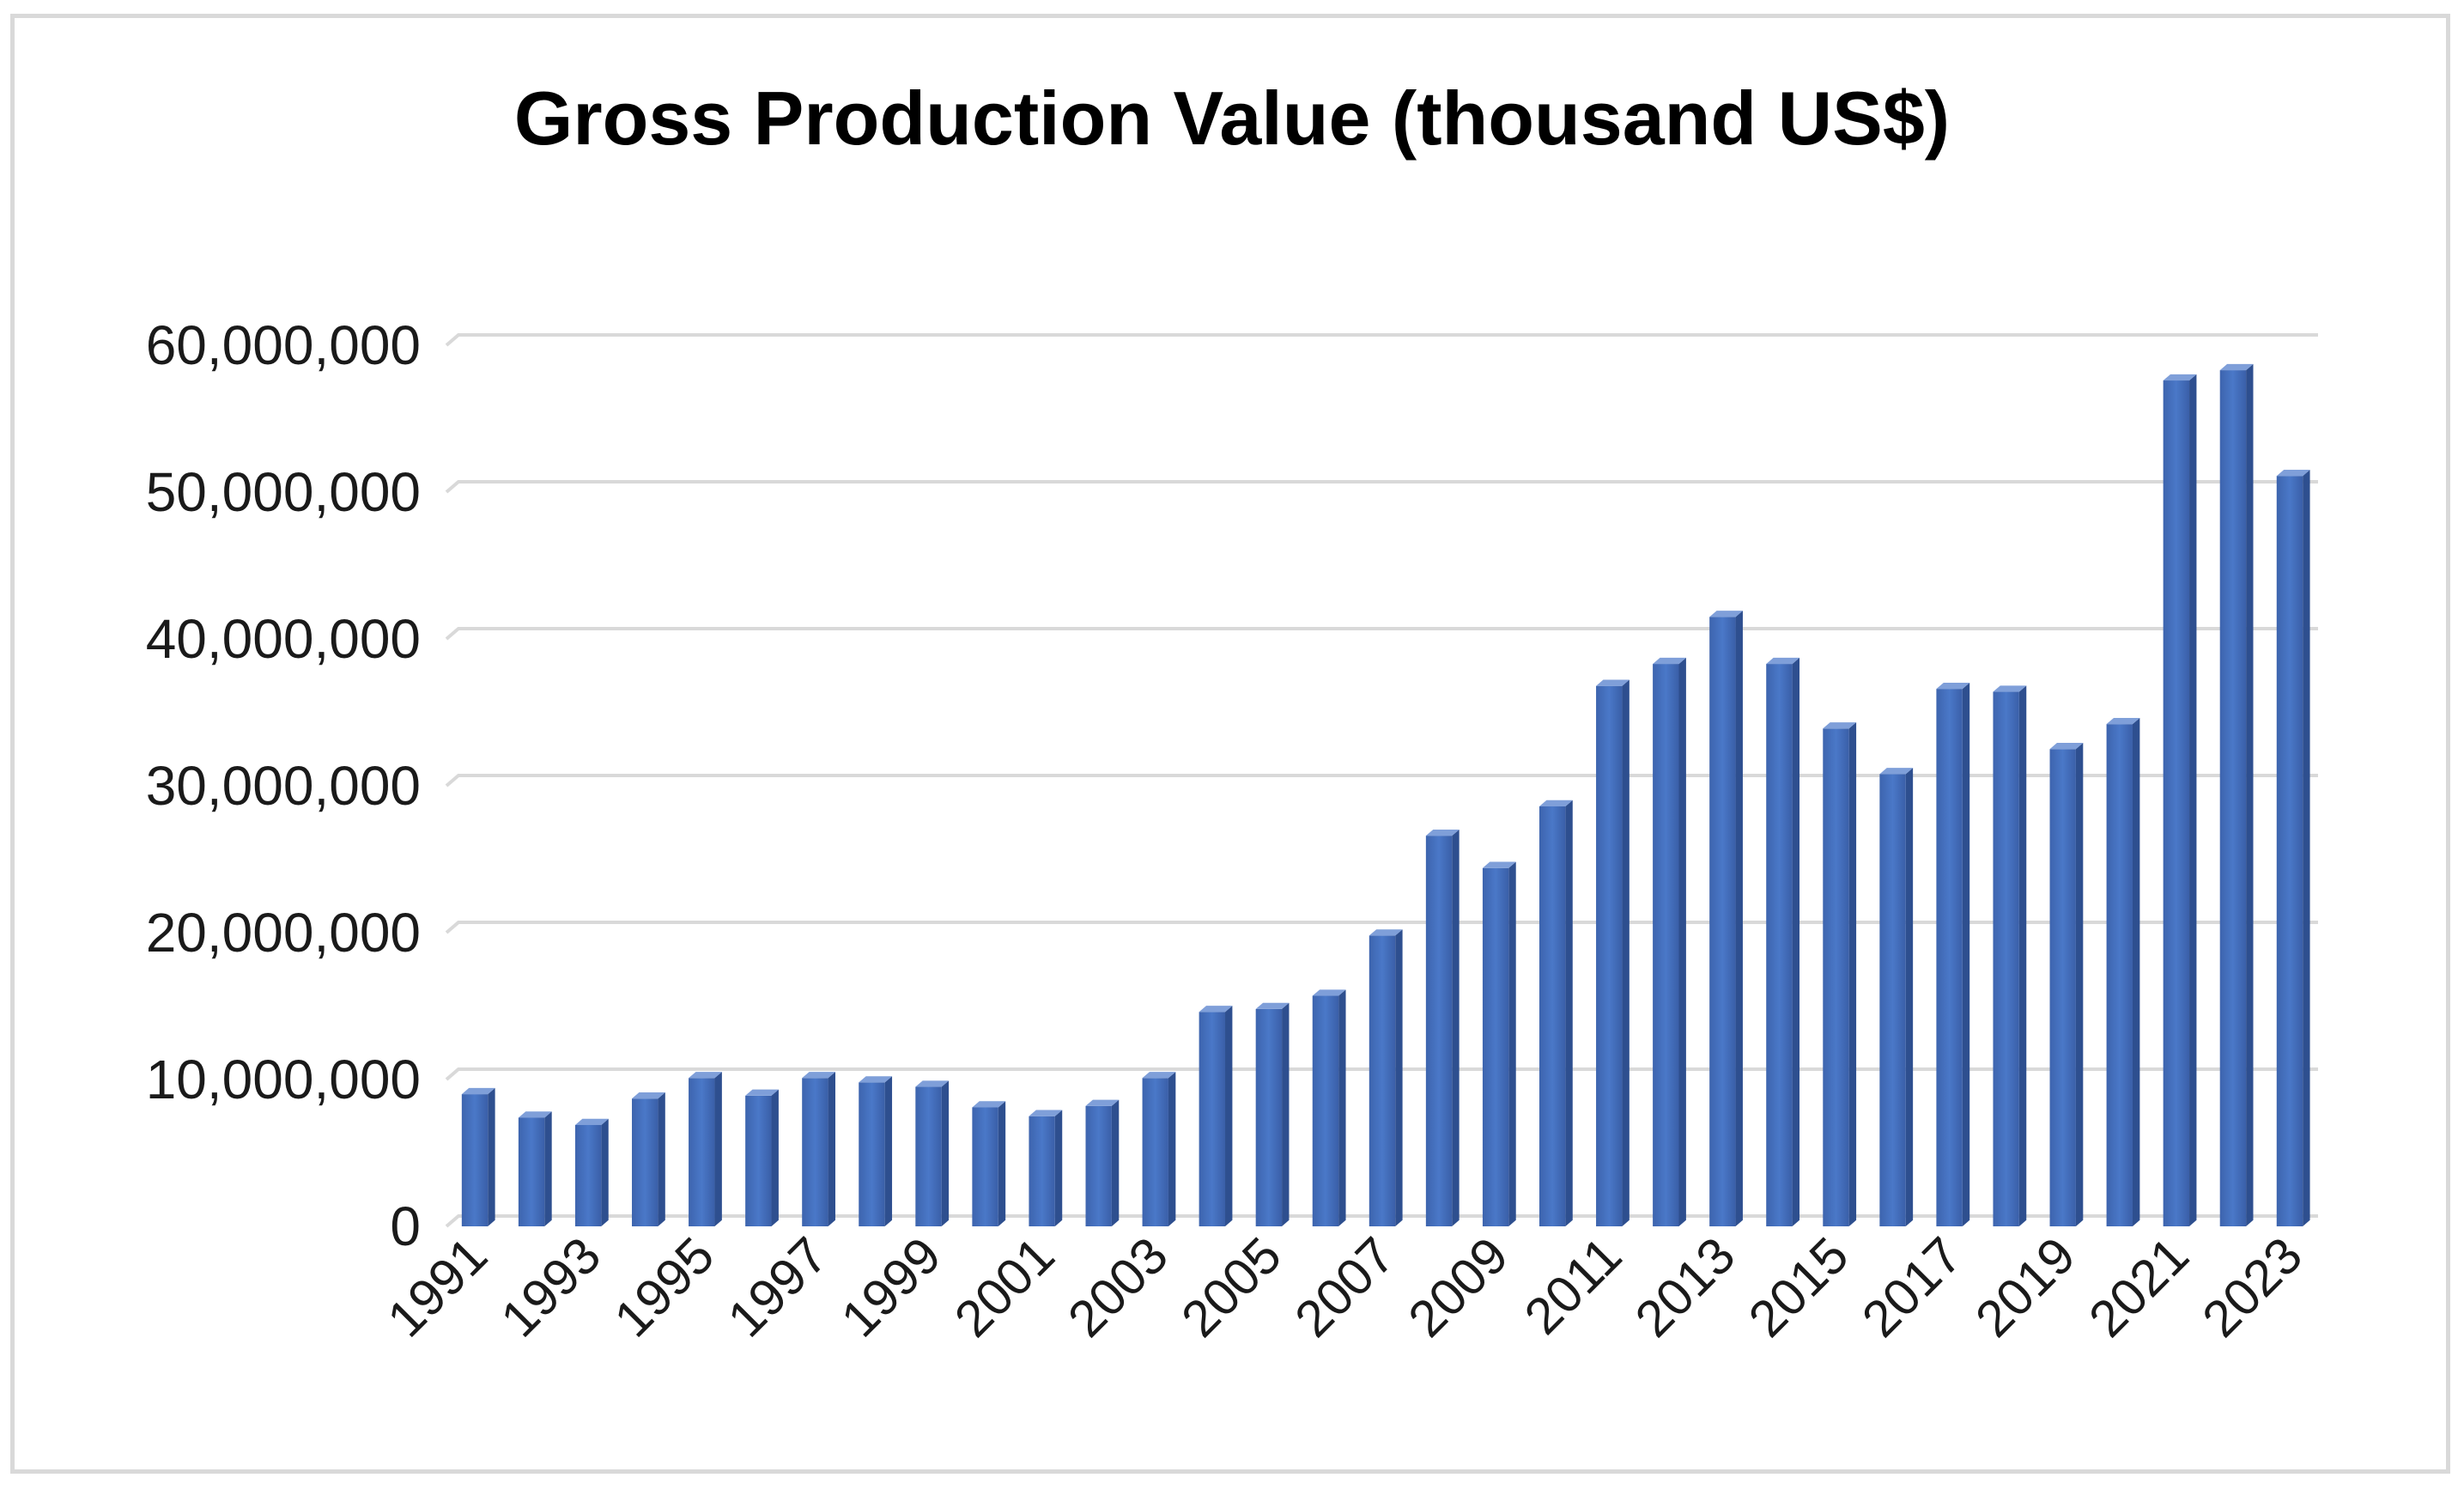 The height and width of the screenshot is (1496, 2464). I want to click on x-tick-label: 1995, so click(664, 1287).